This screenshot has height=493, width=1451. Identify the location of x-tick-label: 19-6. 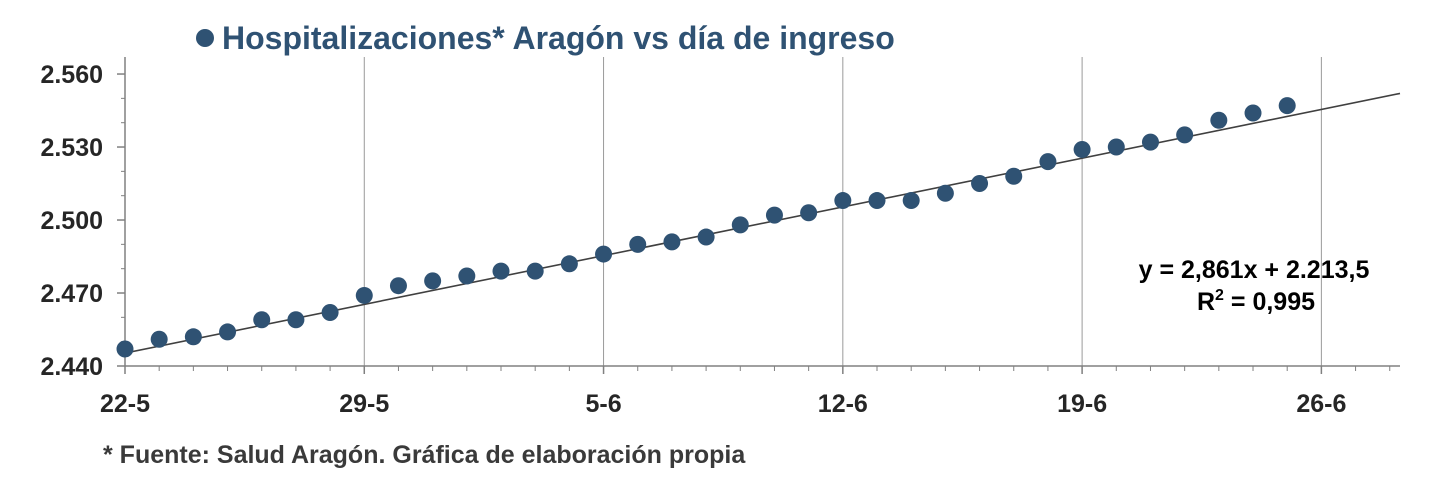
(1082, 404).